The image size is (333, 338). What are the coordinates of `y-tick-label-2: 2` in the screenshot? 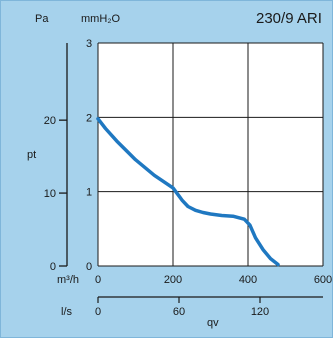 It's located at (89, 118).